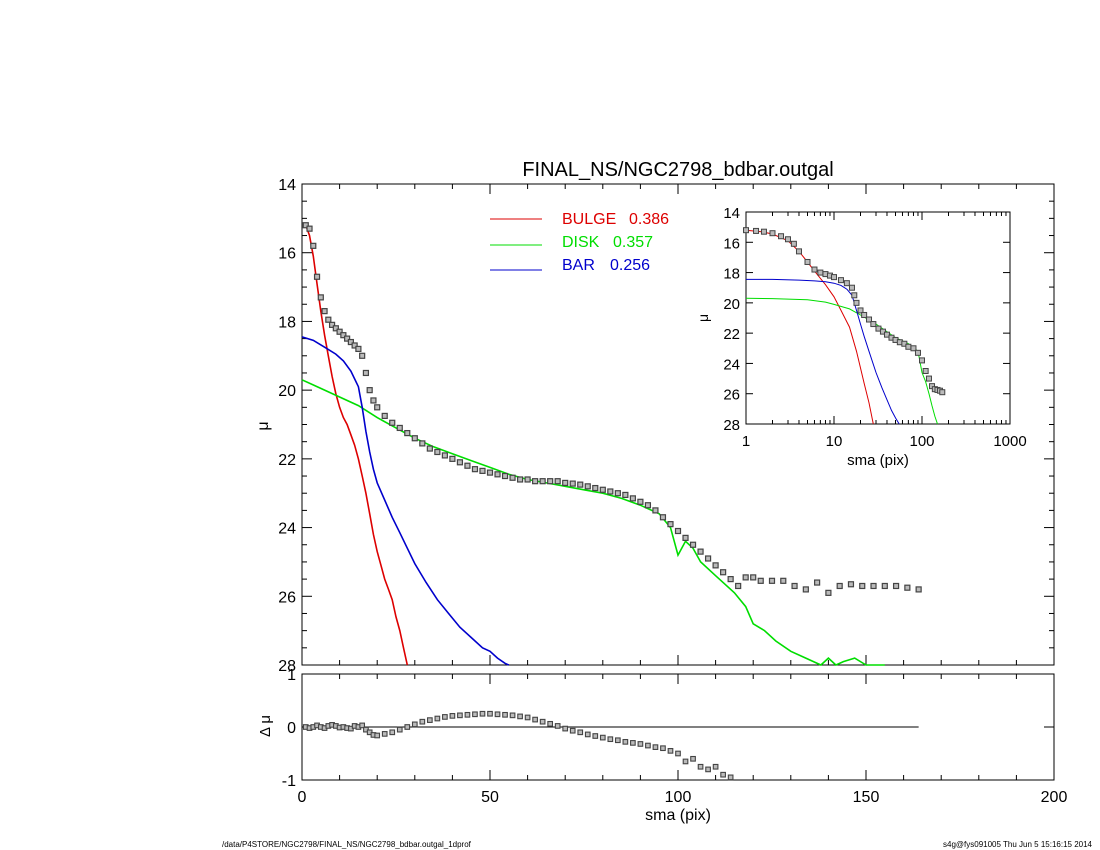 Image resolution: width=1100 pixels, height=850 pixels. Describe the element at coordinates (287, 460) in the screenshot. I see `main-y-tick-label: 22` at that location.